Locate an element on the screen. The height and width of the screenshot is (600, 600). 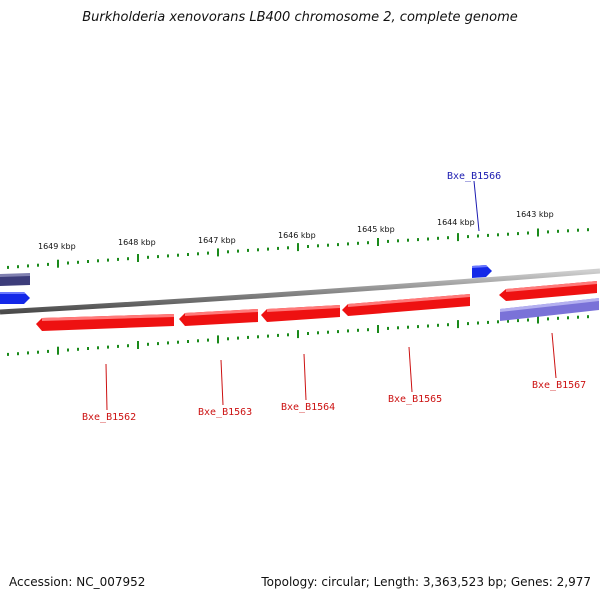
leader-Bxe_B1567 is located at coordinates (554, 355).